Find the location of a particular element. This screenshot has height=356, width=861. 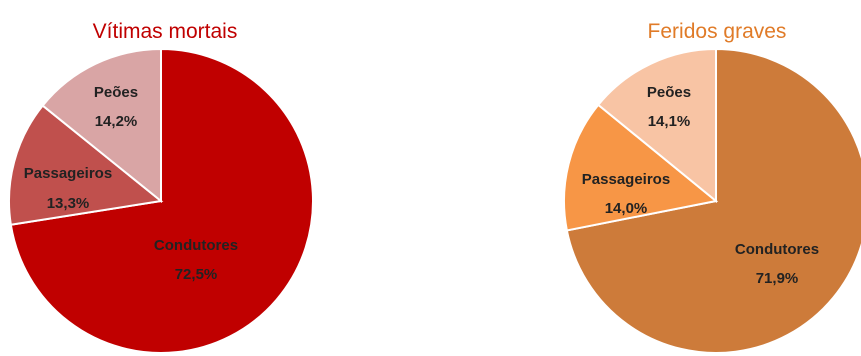

slice-value-passageiros: 13,3% is located at coordinates (68, 203).